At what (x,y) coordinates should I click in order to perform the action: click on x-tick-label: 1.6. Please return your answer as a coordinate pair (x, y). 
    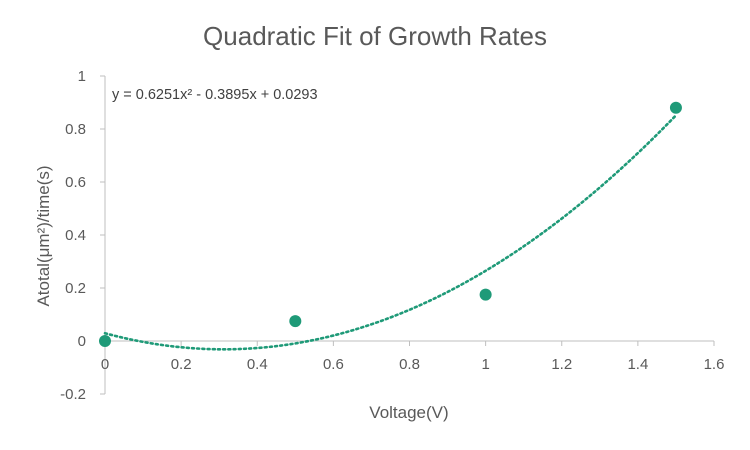
    Looking at the image, I should click on (714, 364).